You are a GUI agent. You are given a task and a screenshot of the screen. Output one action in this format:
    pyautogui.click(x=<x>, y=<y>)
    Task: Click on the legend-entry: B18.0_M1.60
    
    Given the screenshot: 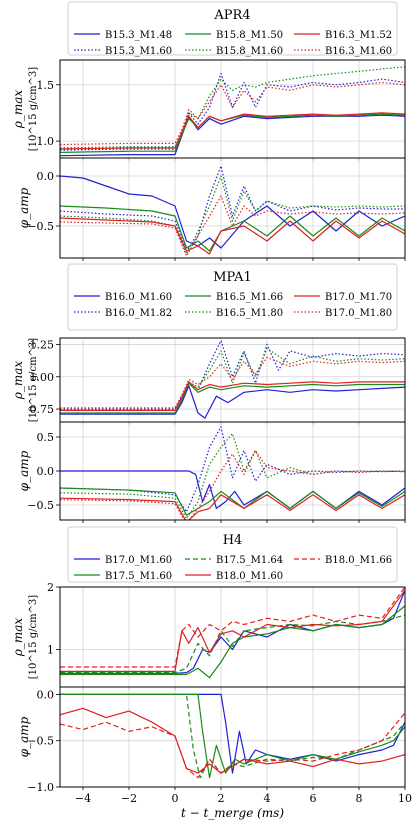 What is the action you would take?
    pyautogui.click(x=234, y=576)
    